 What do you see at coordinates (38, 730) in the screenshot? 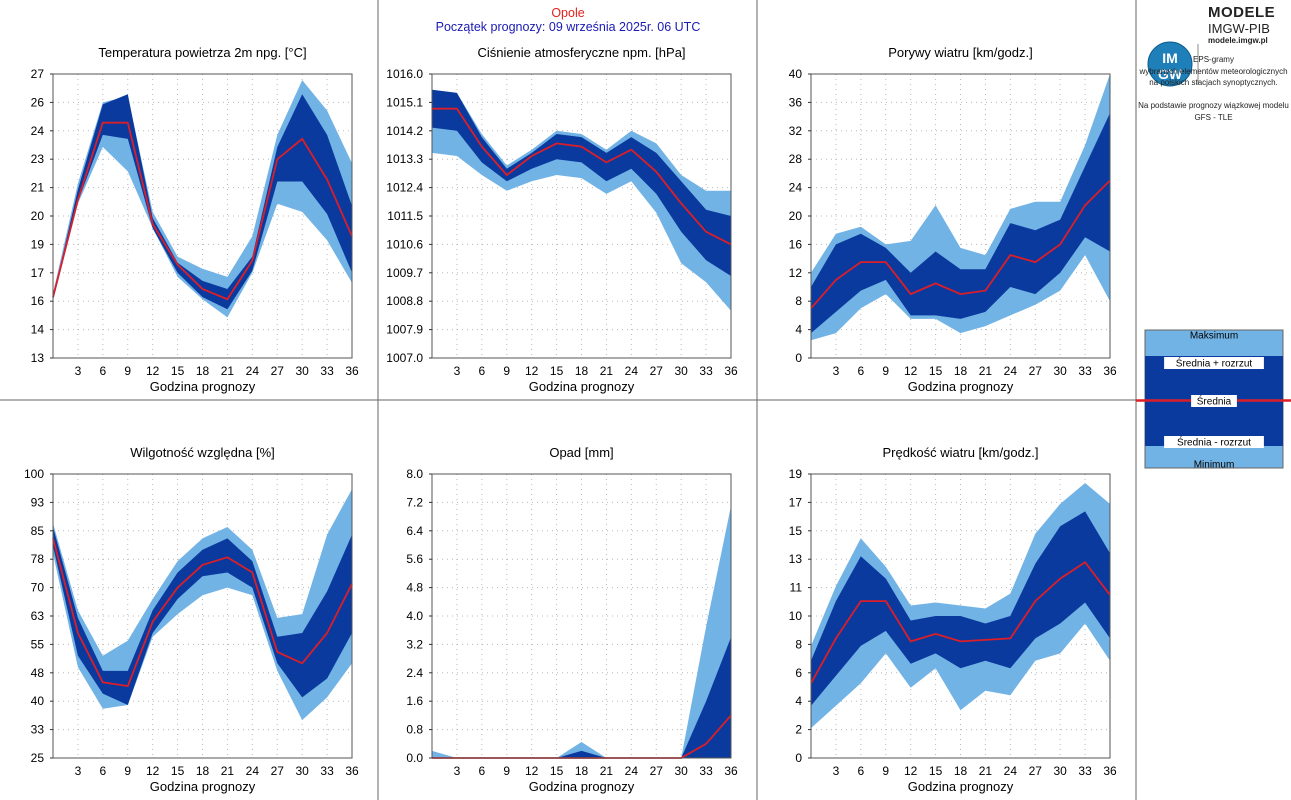
I see `y-tick-label: 33` at bounding box center [38, 730].